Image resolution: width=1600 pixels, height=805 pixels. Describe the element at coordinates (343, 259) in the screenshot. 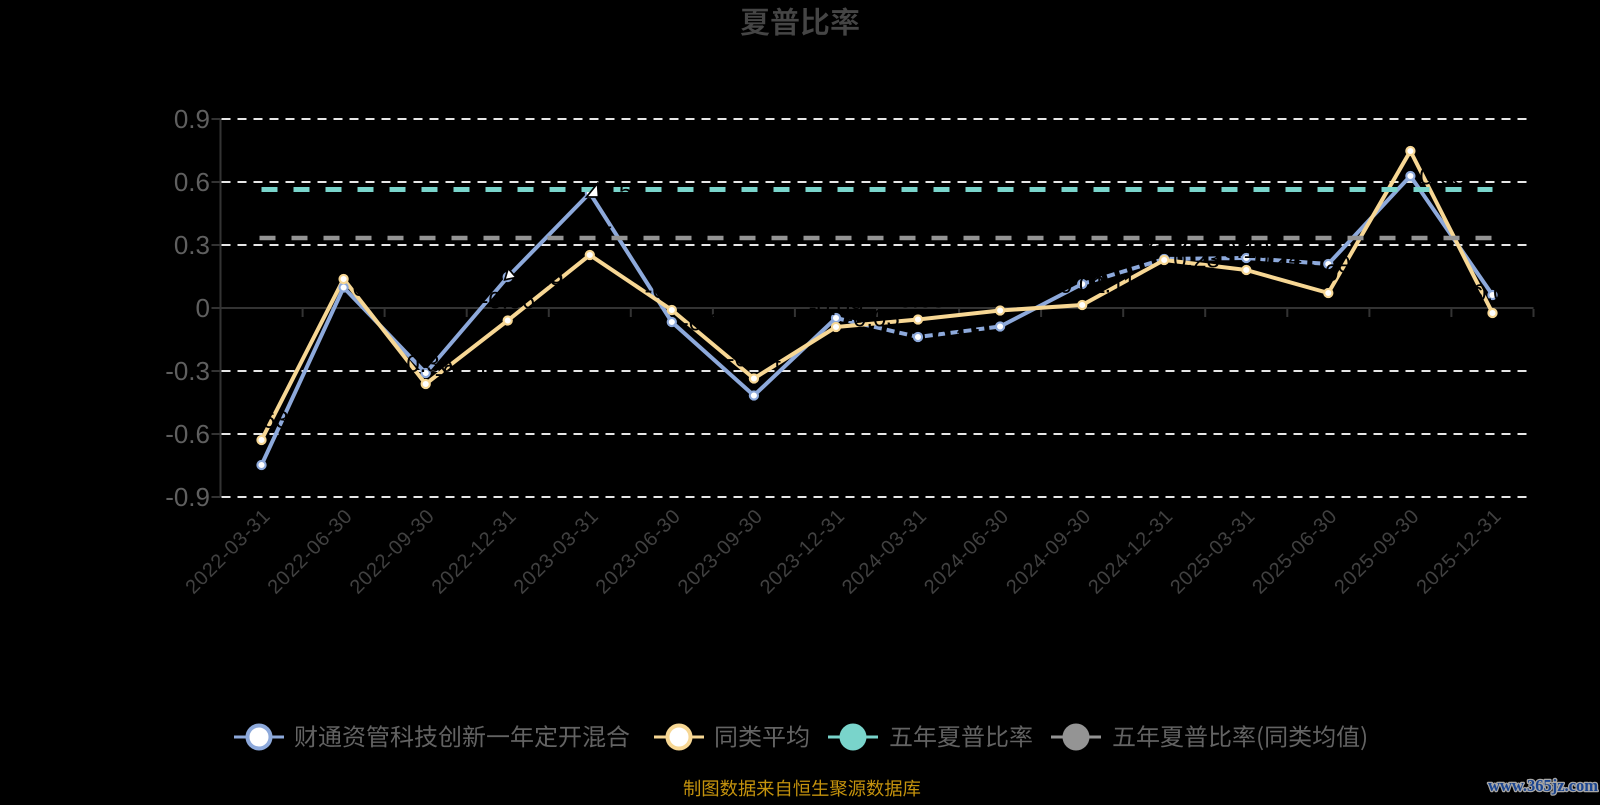

I see `svg-text: 0.14` at that location.